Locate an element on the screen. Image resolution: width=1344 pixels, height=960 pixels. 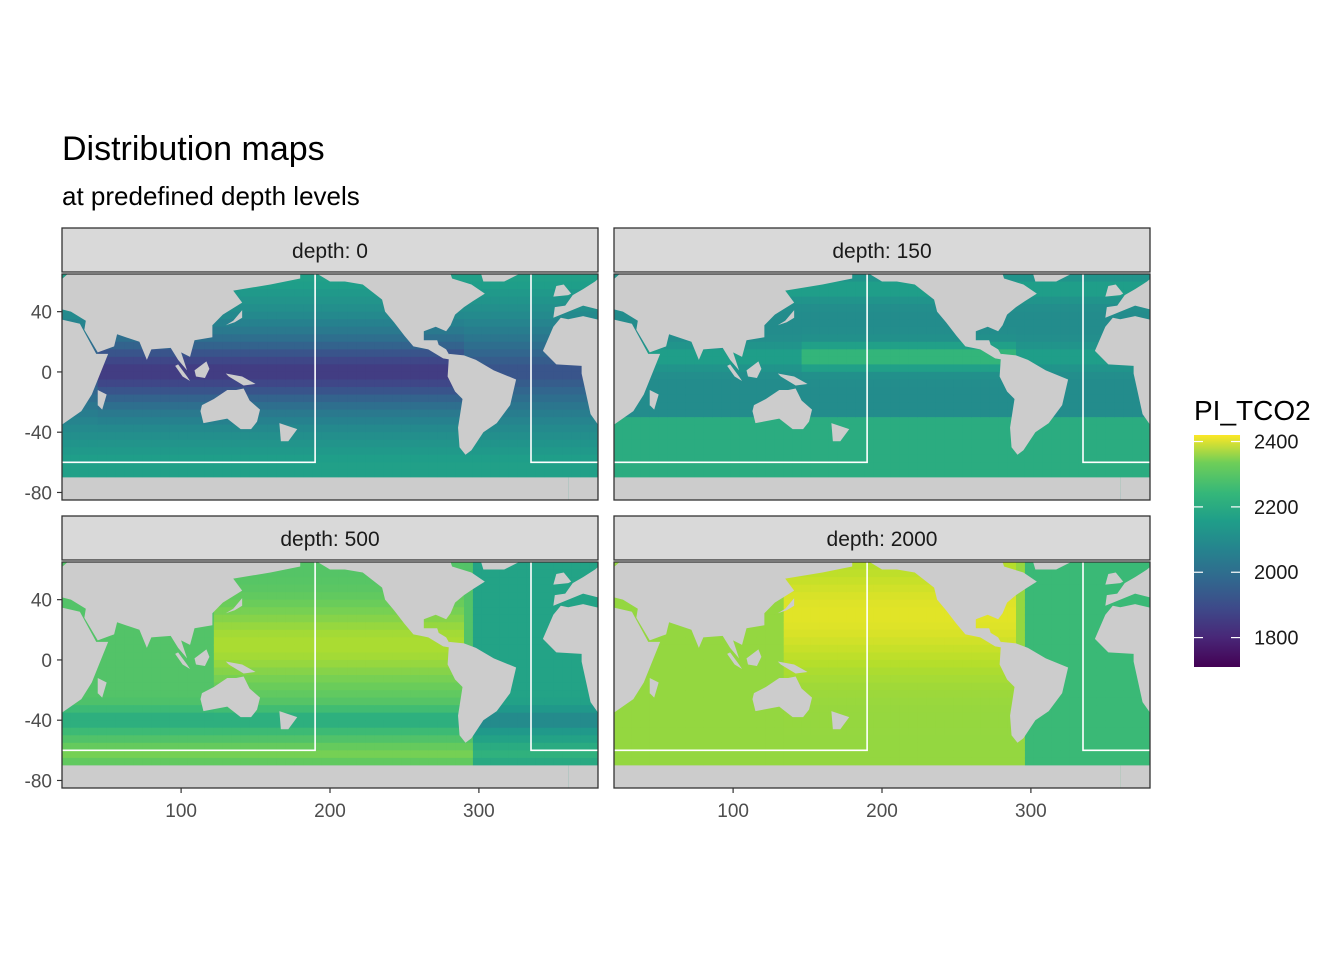
land-polygon is located at coordinates (315, 488).